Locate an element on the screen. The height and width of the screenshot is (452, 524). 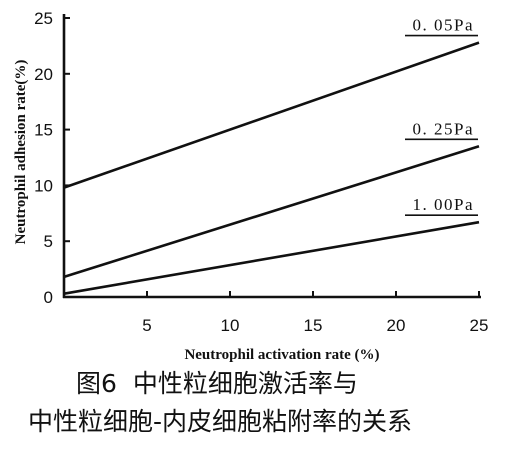
y-tick-label: 10 is located at coordinates (43, 185).